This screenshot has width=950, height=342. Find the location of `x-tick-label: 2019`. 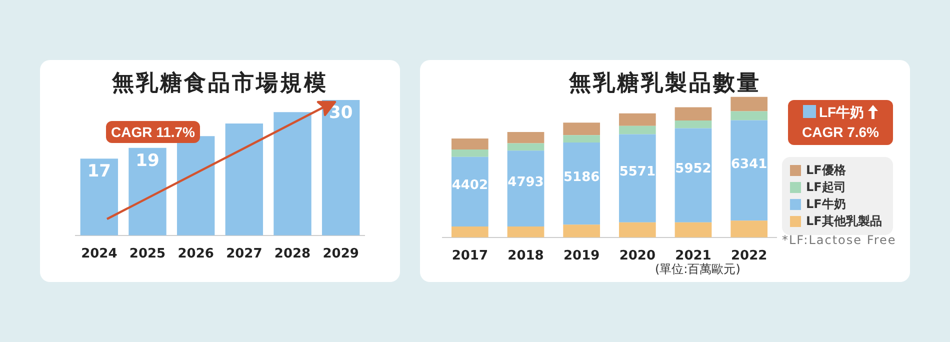

x-tick-label: 2019 is located at coordinates (581, 256).